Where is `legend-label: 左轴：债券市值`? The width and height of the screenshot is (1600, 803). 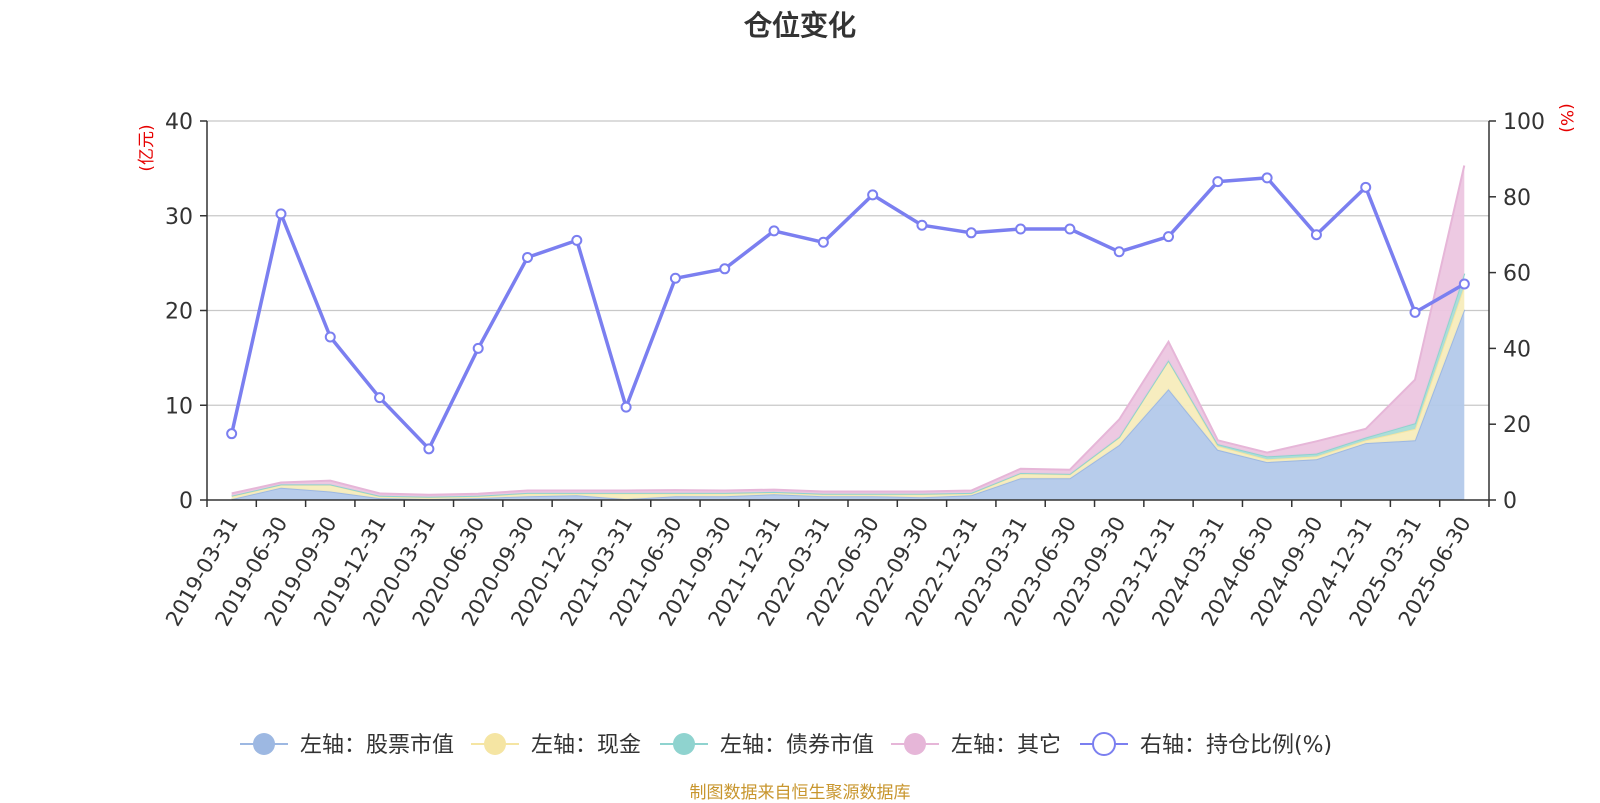
legend-label: 左轴：债券市值 is located at coordinates (797, 745).